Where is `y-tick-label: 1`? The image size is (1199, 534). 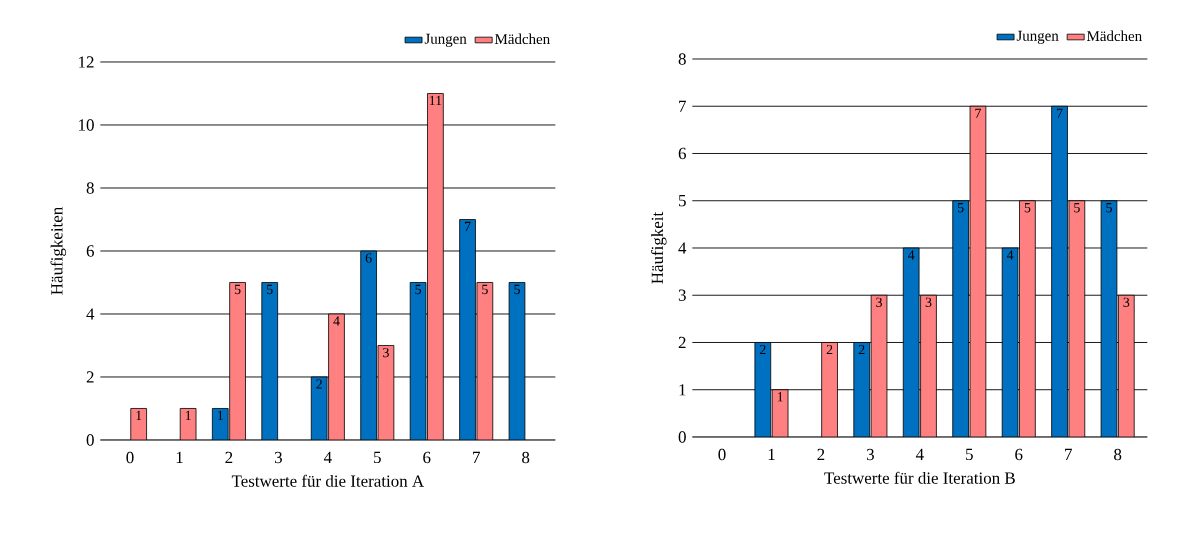 y-tick-label: 1 is located at coordinates (682, 390).